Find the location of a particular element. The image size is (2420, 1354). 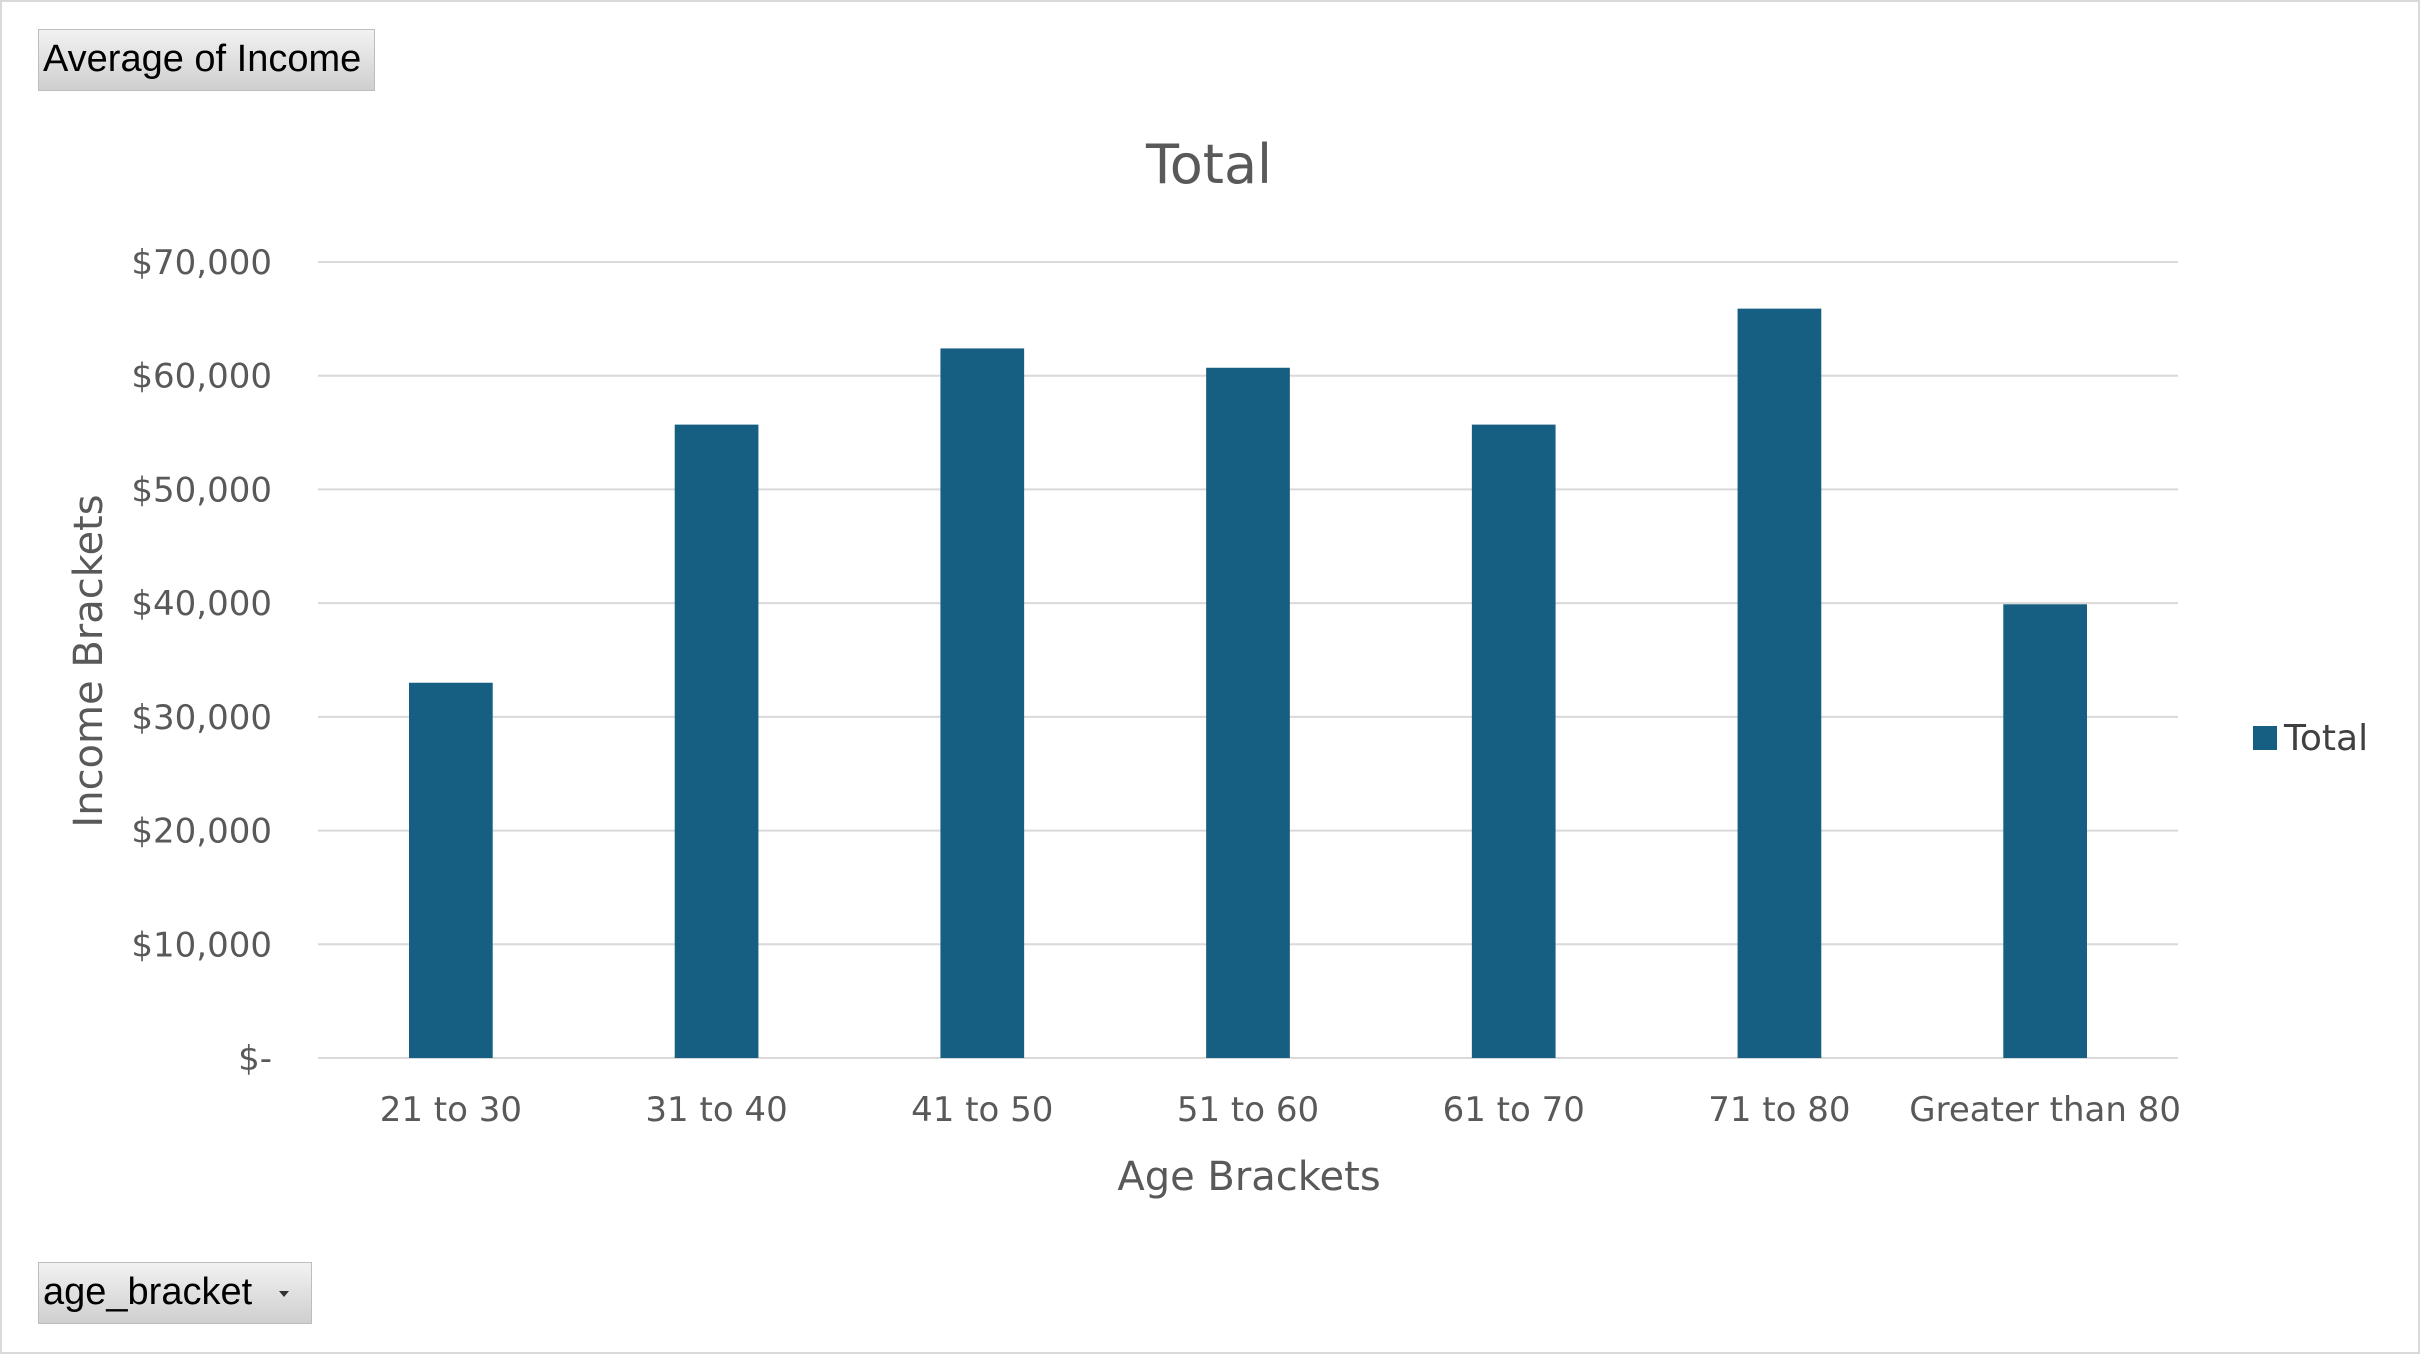

y-tick-label: $- is located at coordinates (255, 1059).